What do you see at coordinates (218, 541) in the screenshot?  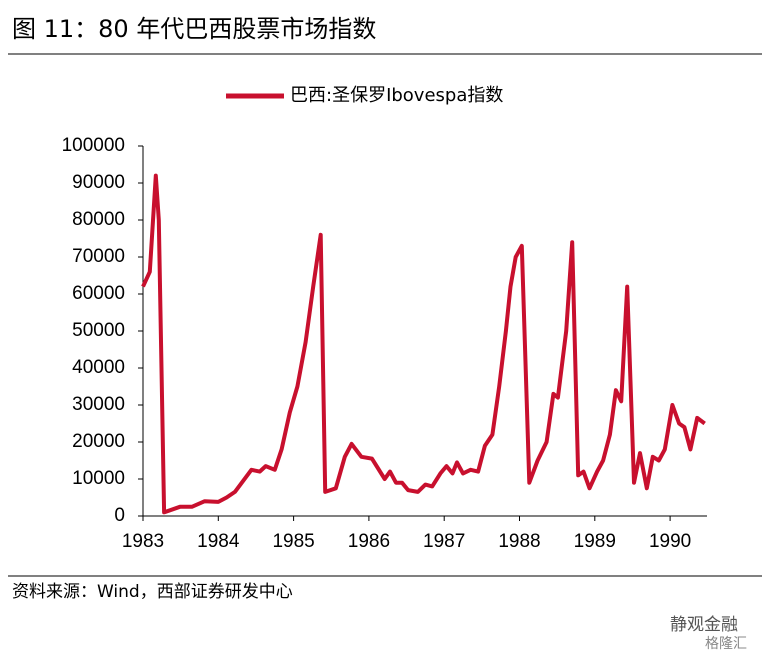 I see `x-tick-label: 1984` at bounding box center [218, 541].